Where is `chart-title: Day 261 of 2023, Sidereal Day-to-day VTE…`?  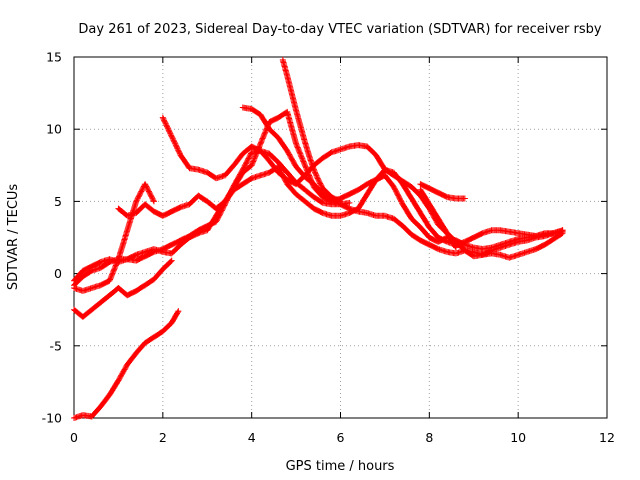
chart-title: Day 261 of 2023, Sidereal Day-to-day VTE… is located at coordinates (339, 29).